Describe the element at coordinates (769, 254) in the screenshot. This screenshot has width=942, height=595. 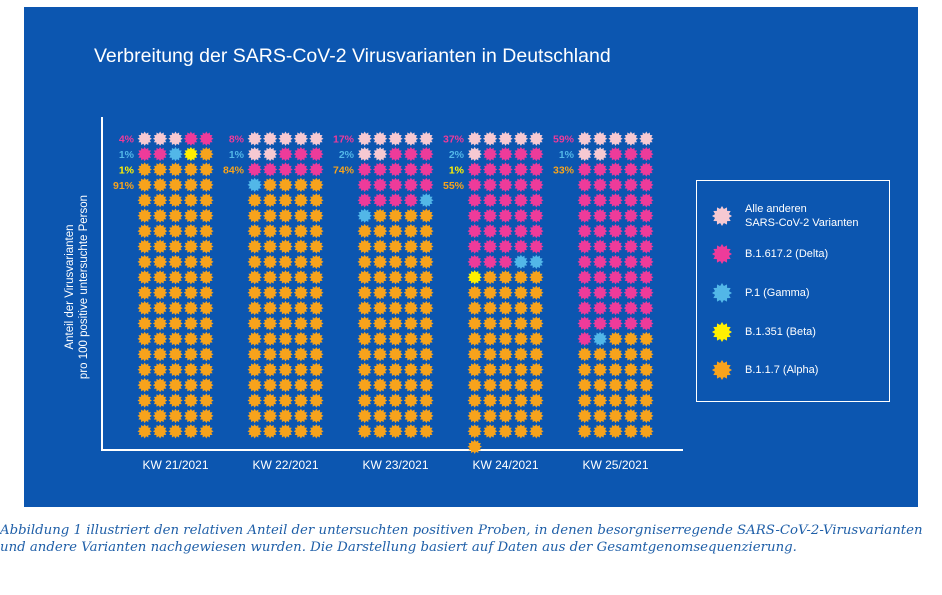
I see `legend-item-delta: B.1.617.2 (Delta)` at that location.